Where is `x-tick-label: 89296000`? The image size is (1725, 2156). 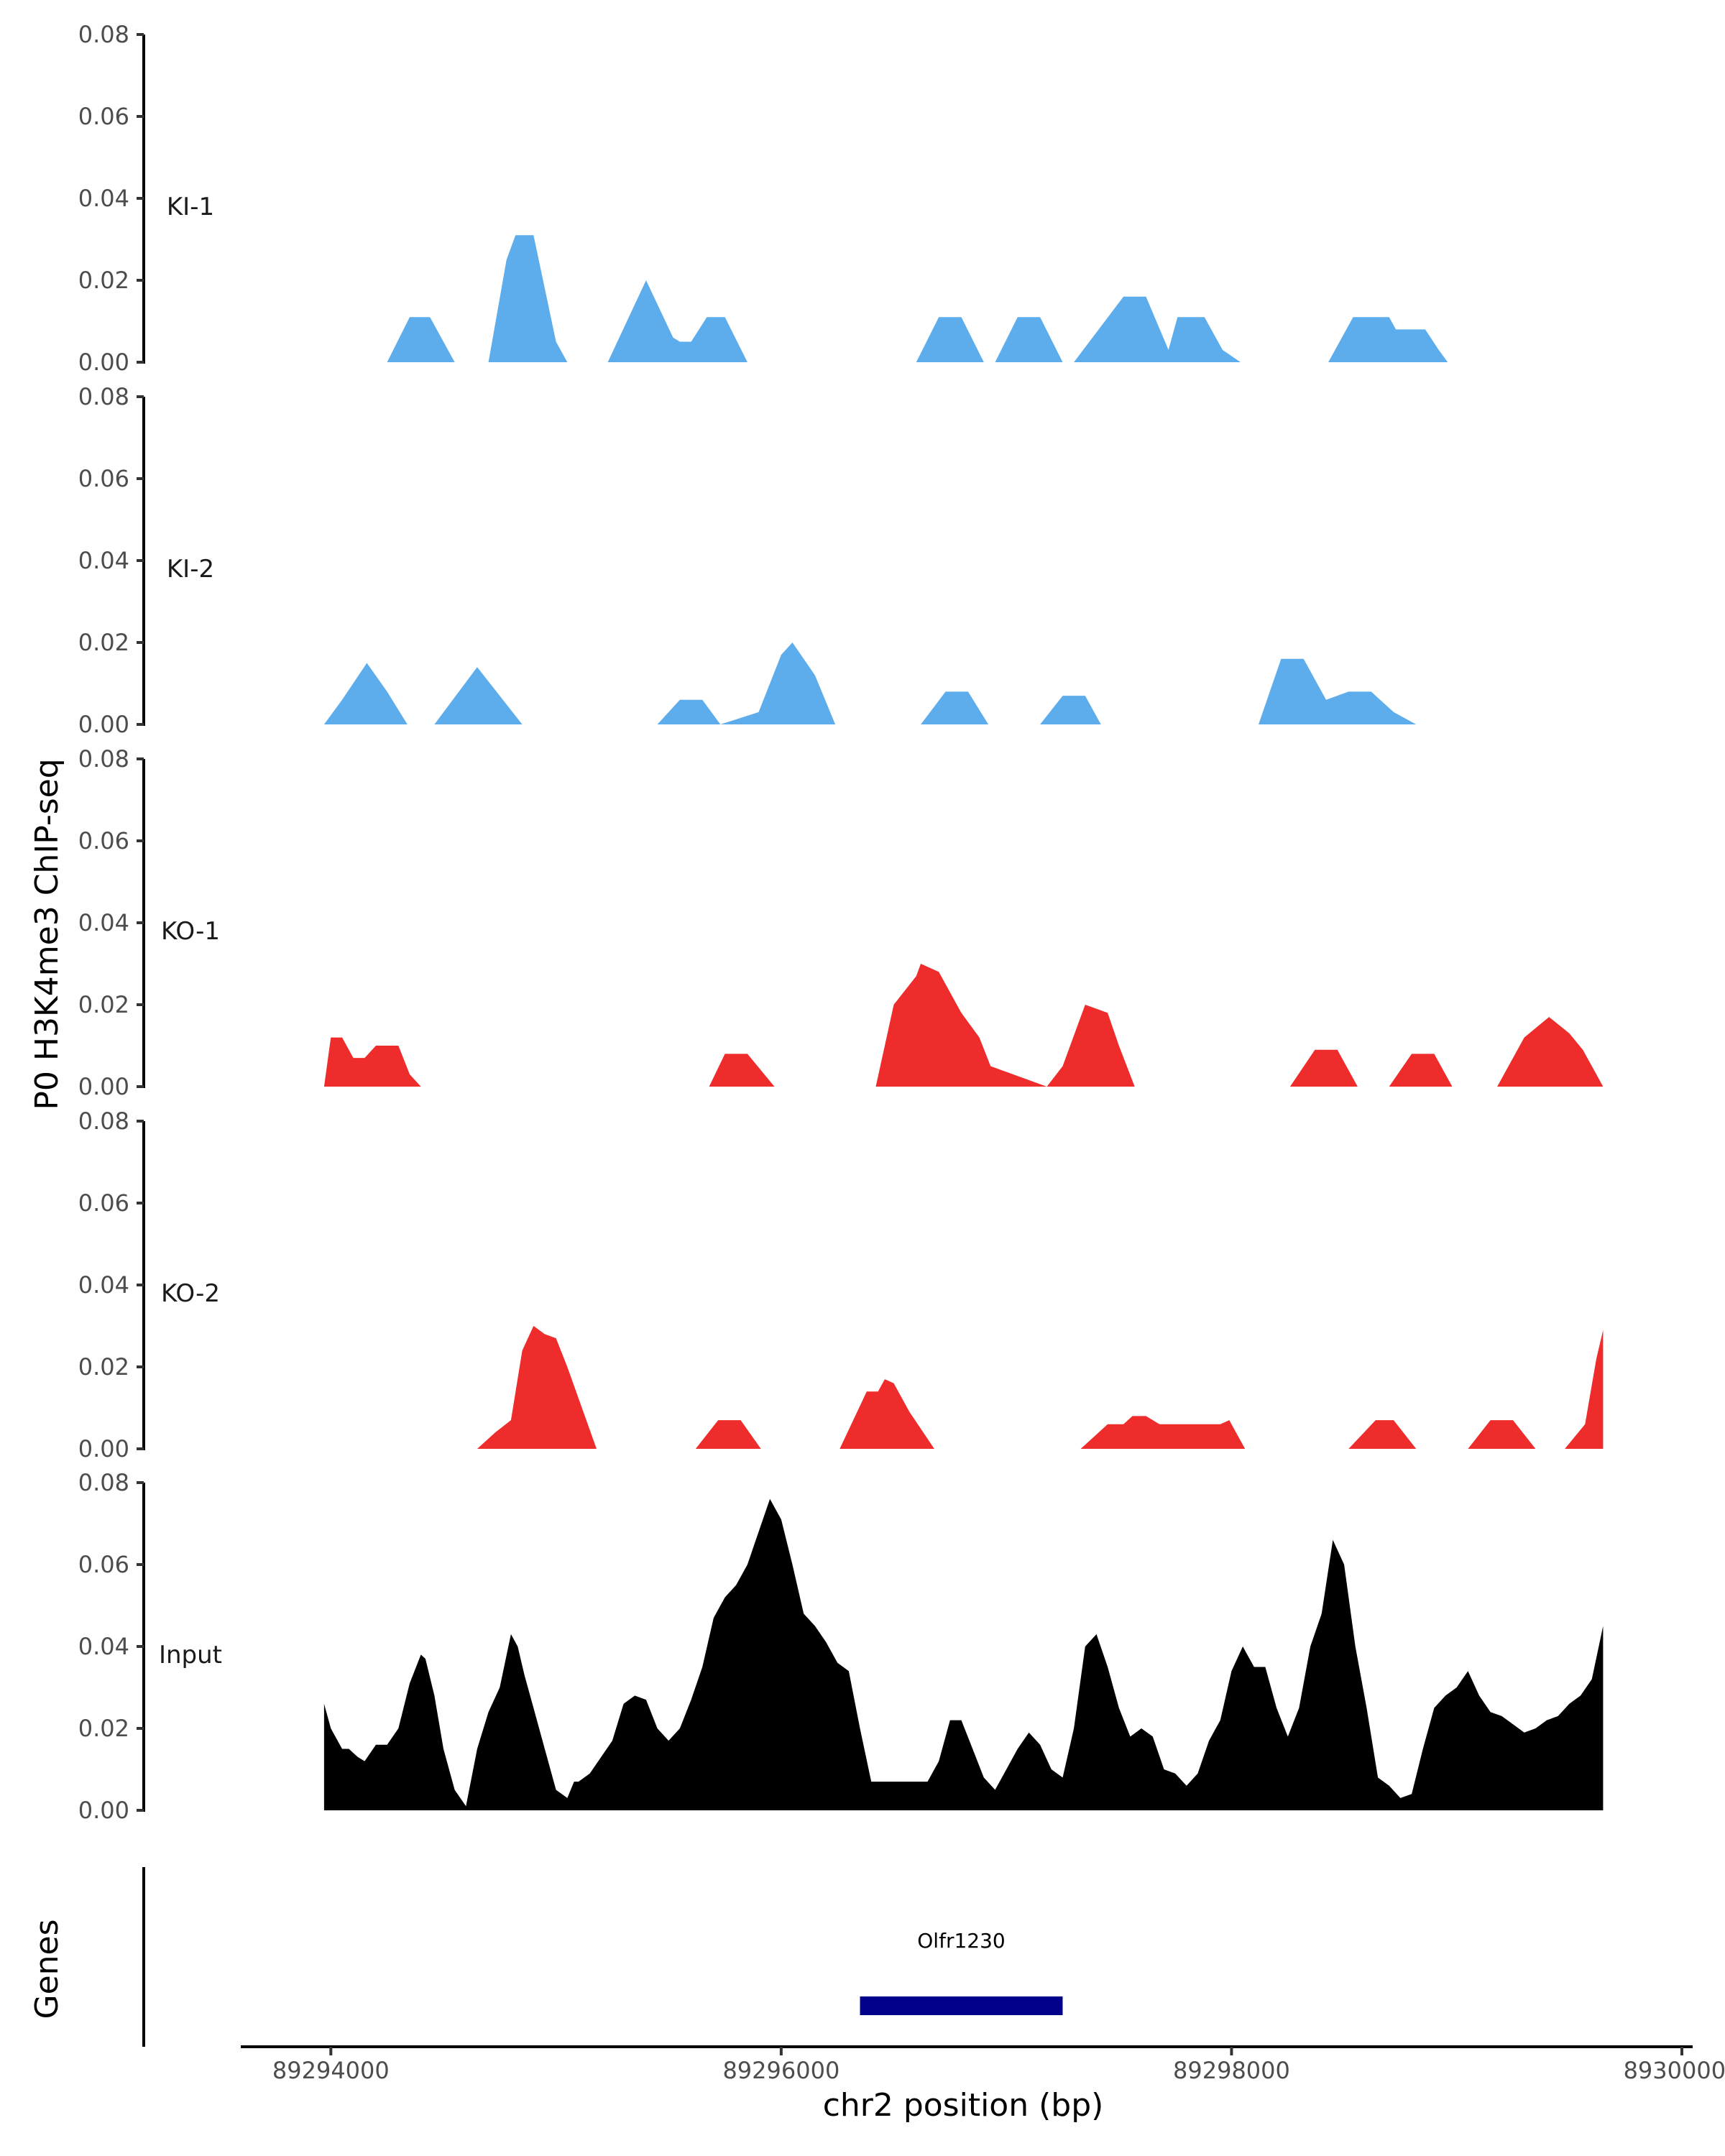
x-tick-label: 89296000 is located at coordinates (781, 2070).